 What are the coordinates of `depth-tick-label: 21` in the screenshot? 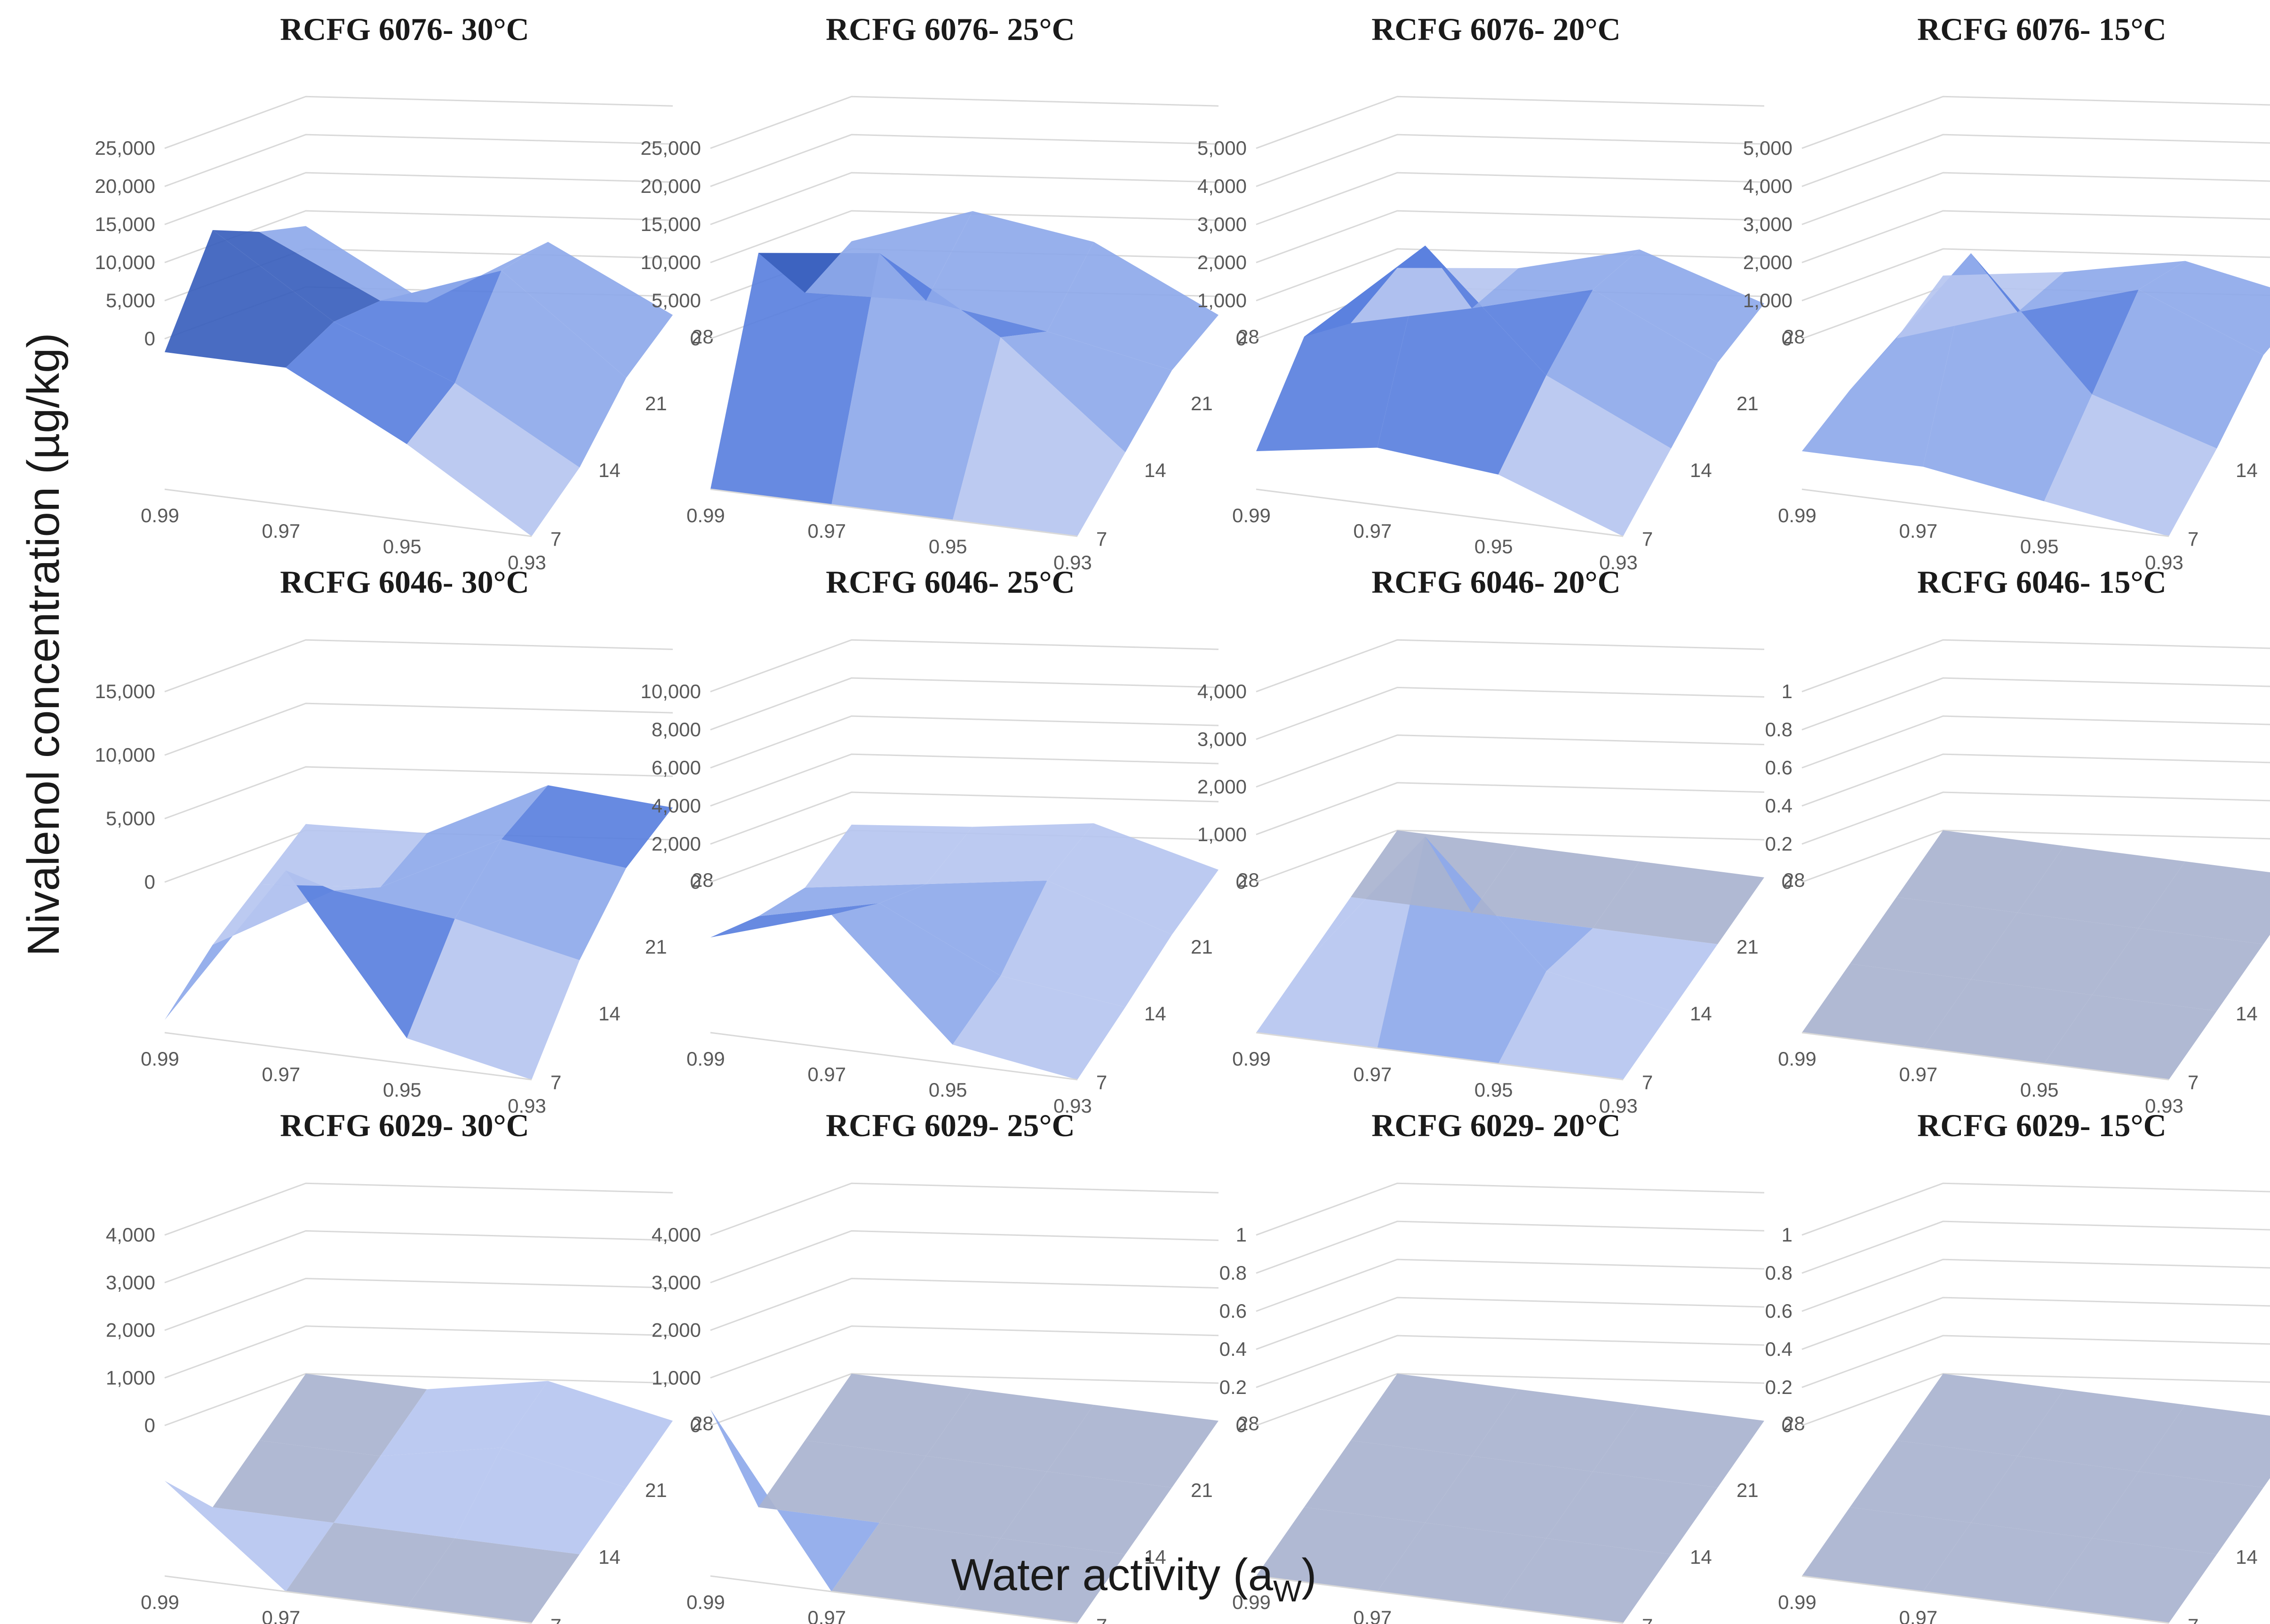 It's located at (1202, 947).